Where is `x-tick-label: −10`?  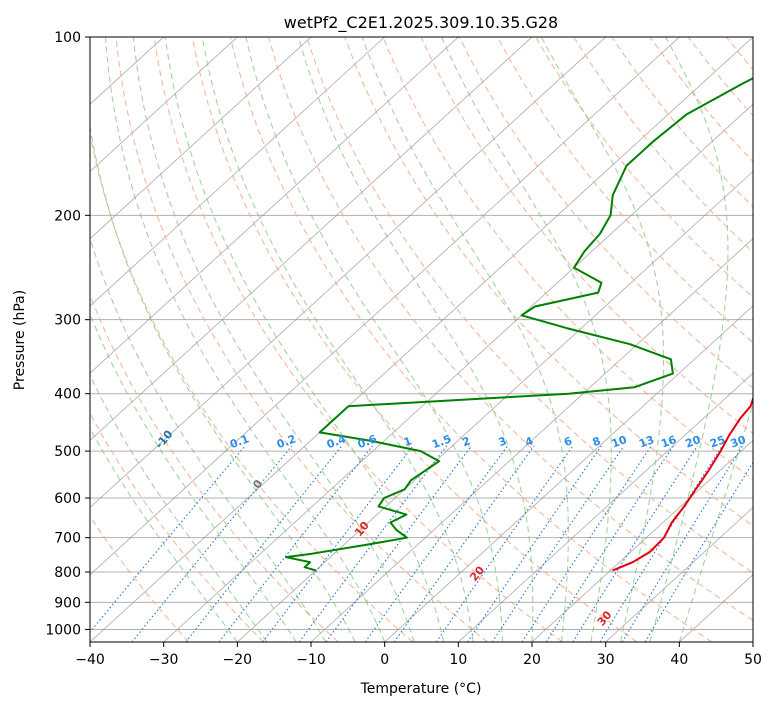
x-tick-label: −10 is located at coordinates (311, 660).